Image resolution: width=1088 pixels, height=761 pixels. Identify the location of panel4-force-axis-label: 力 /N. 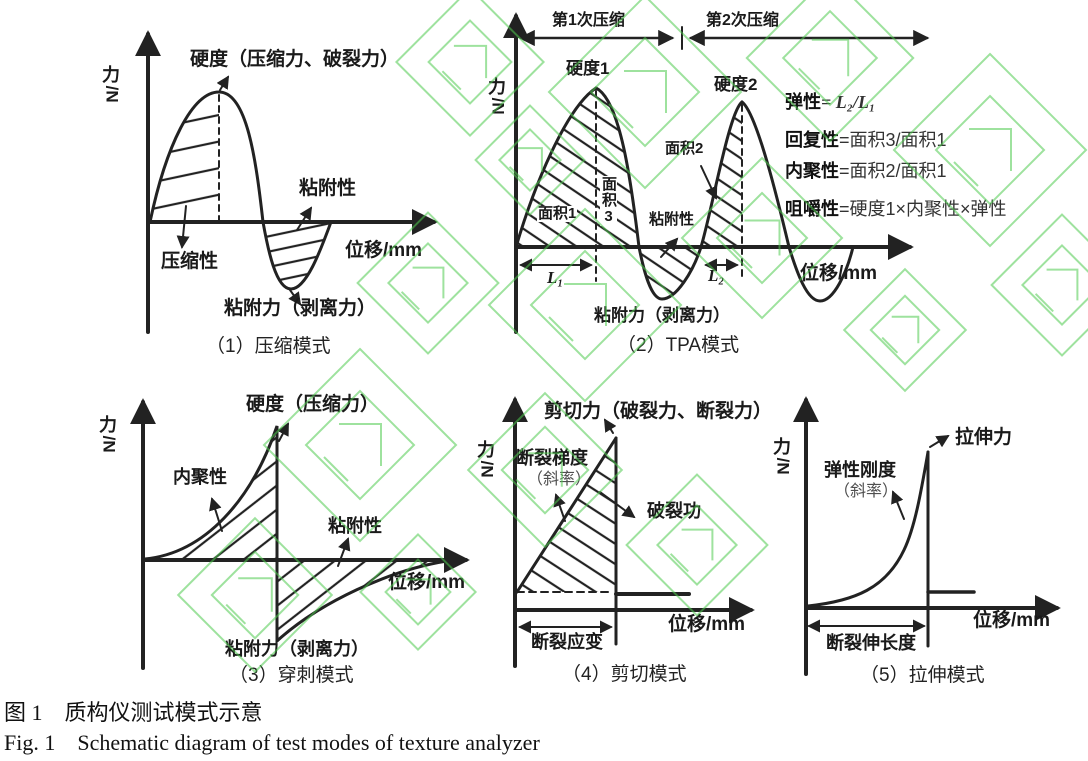
(487, 459).